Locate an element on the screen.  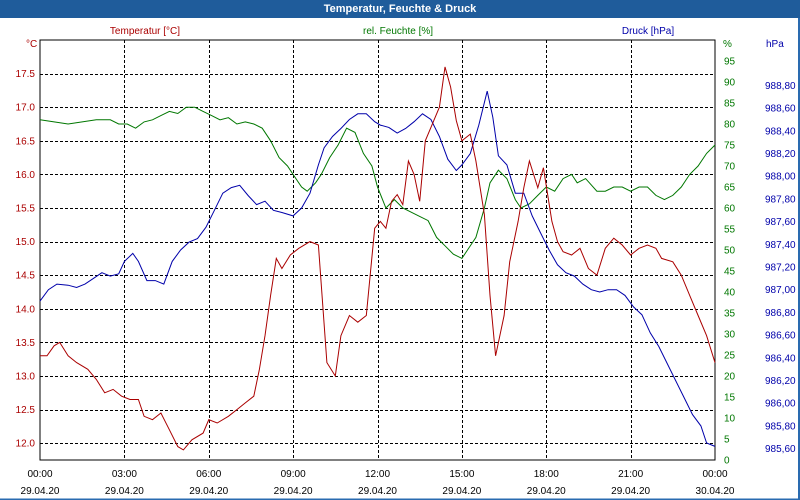
temperature-axis-title: Temperatur [°C] is located at coordinates (145, 31).